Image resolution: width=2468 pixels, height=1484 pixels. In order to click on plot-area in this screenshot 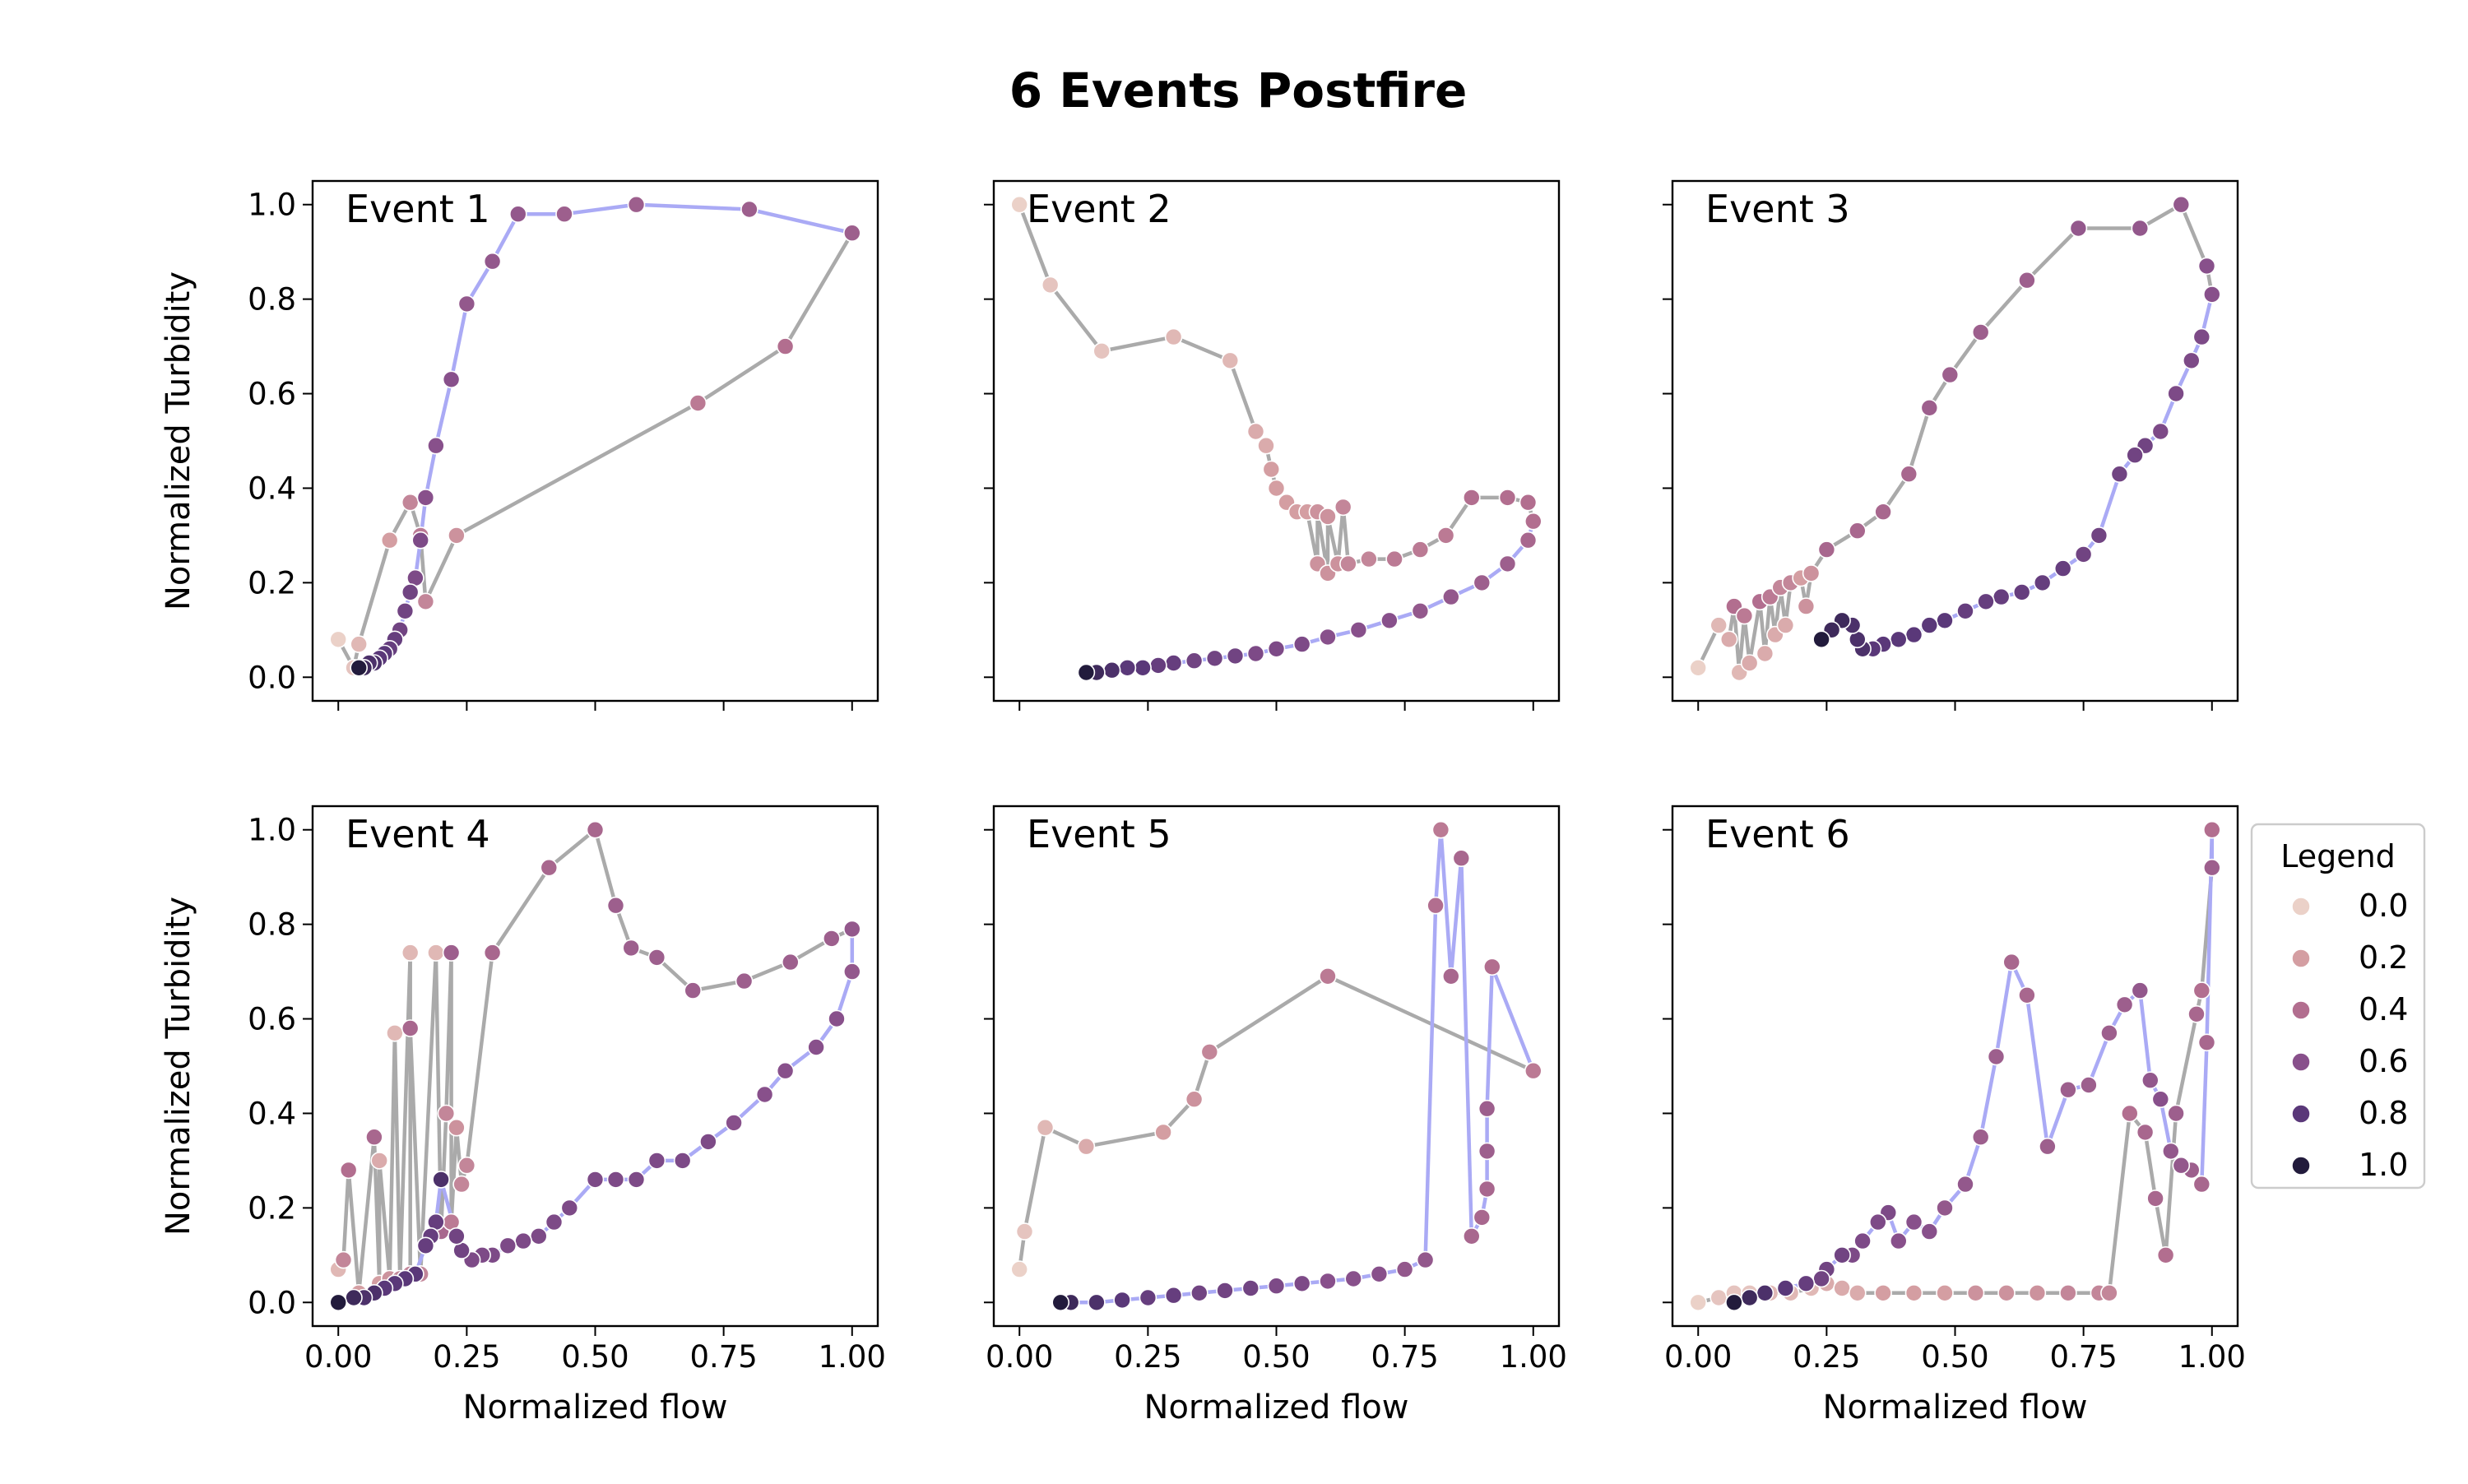, I will do `click(1276, 439)`.